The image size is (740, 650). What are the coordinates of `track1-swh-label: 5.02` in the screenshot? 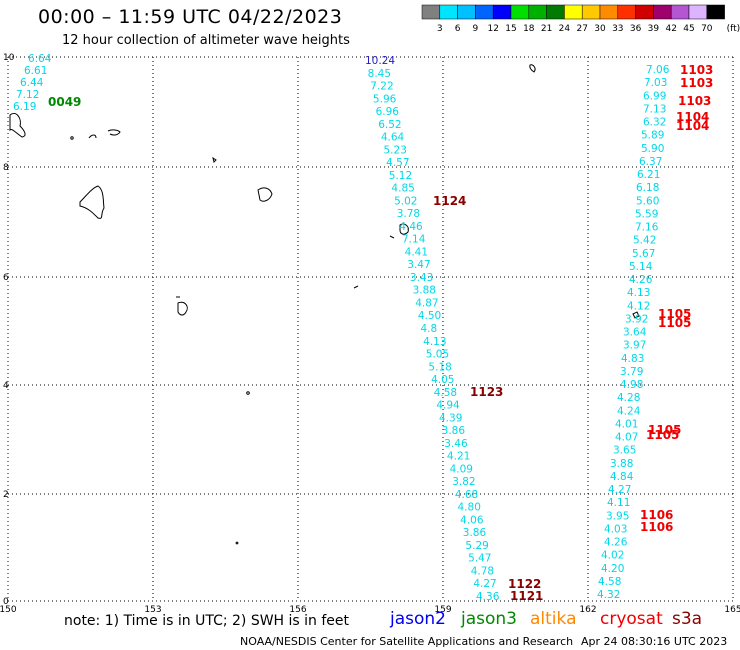 It's located at (405, 201).